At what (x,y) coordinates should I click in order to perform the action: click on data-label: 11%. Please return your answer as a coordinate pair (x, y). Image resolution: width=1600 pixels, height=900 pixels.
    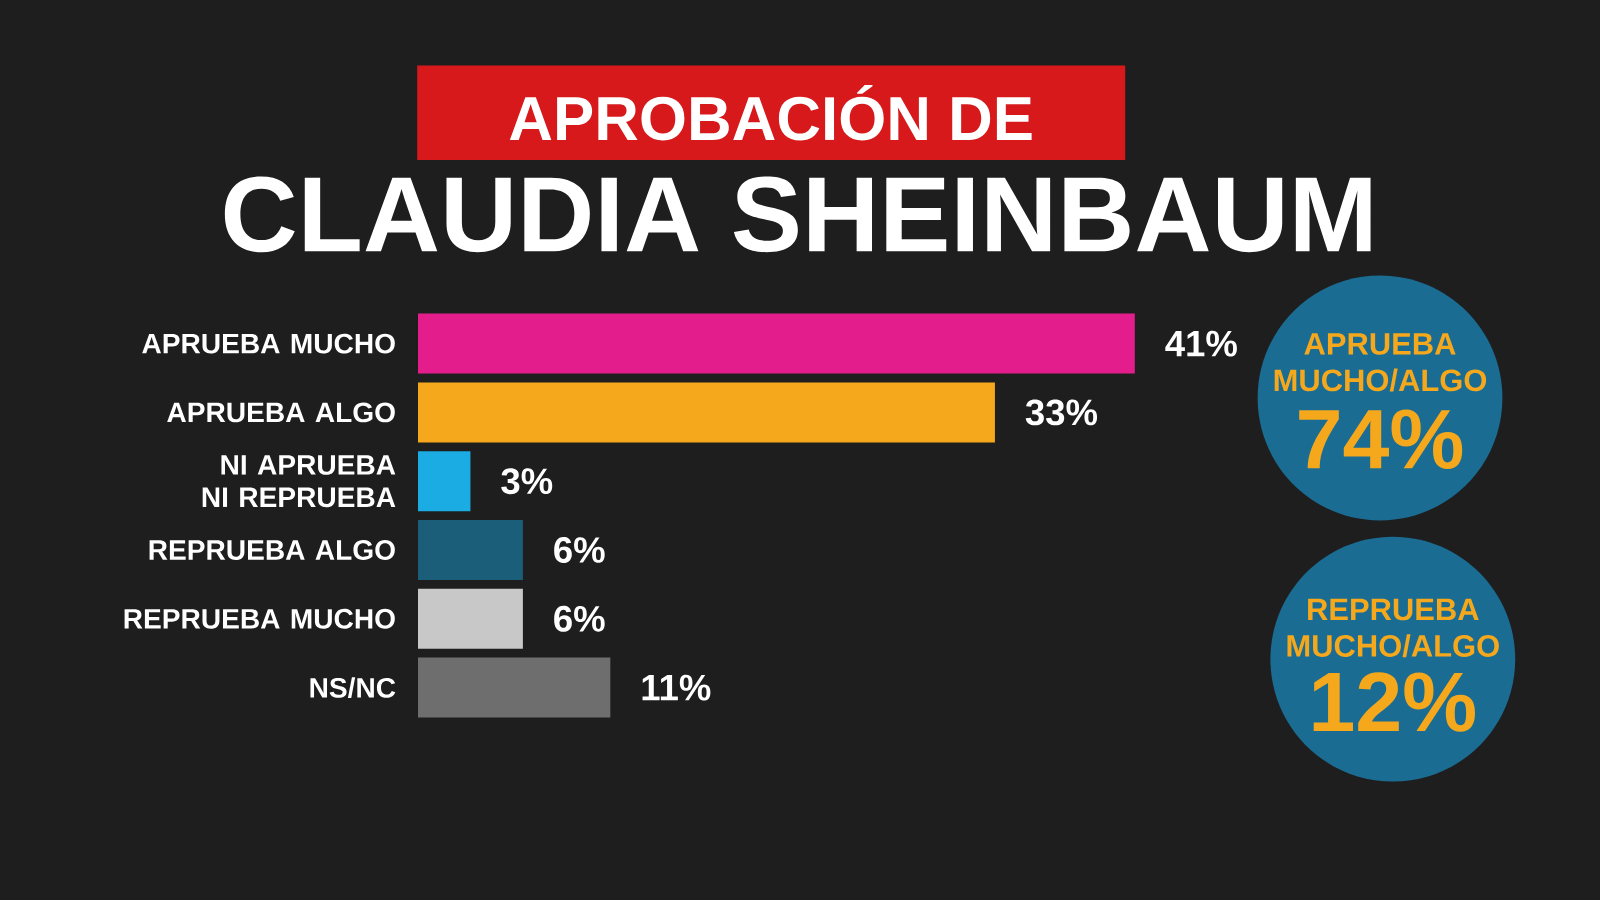
    Looking at the image, I should click on (676, 687).